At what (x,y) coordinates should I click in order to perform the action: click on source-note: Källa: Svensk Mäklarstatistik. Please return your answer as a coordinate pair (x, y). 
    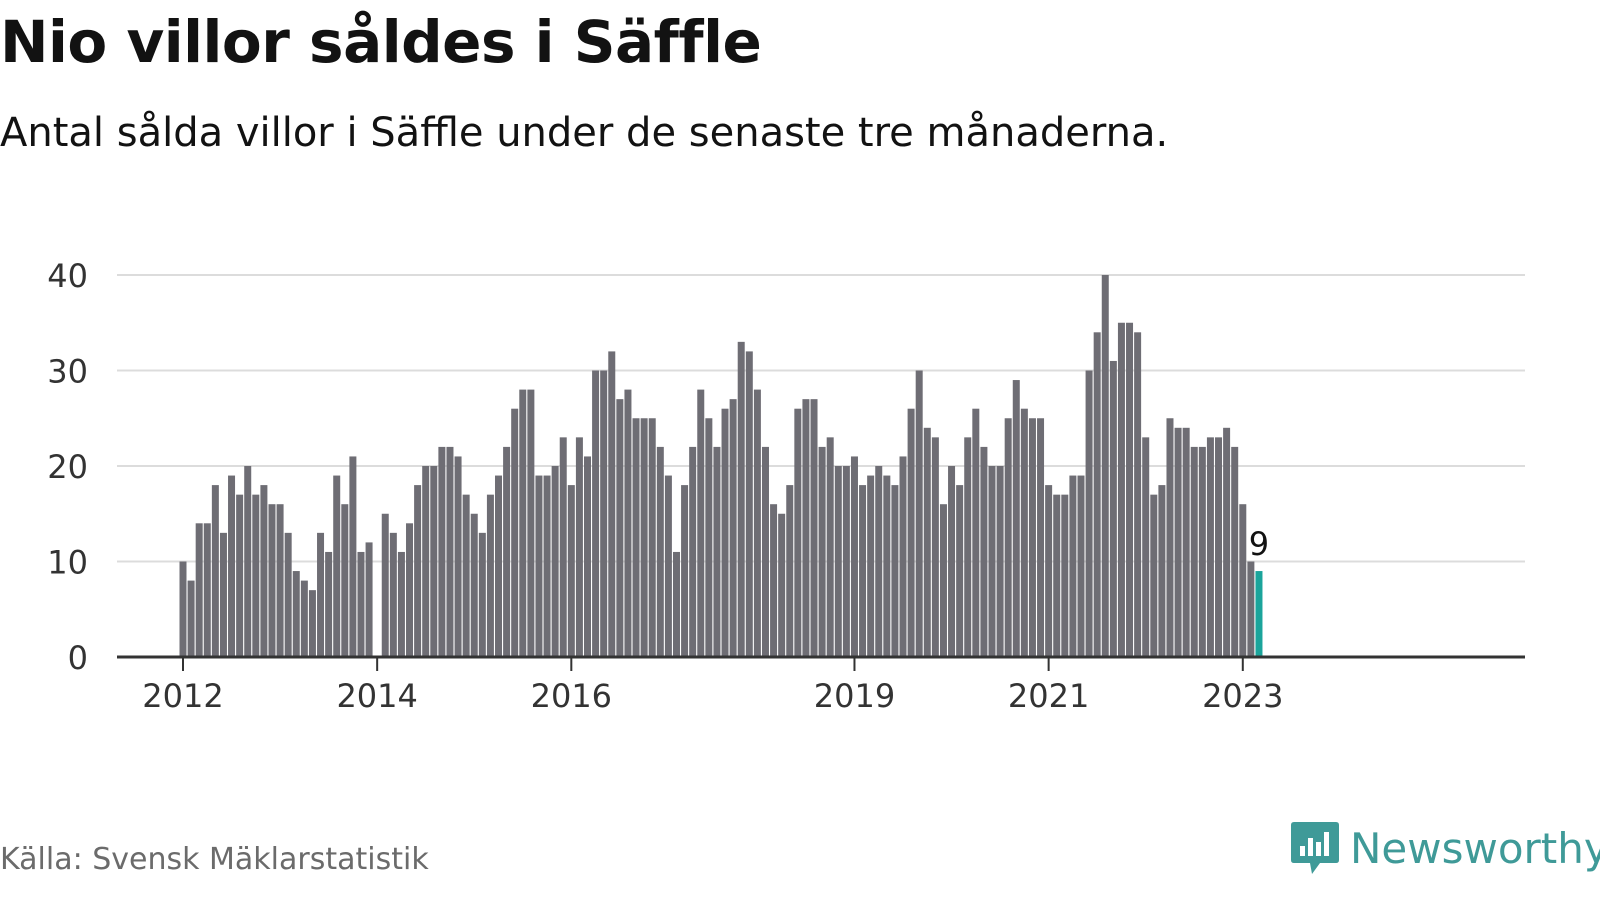
    Looking at the image, I should click on (214, 859).